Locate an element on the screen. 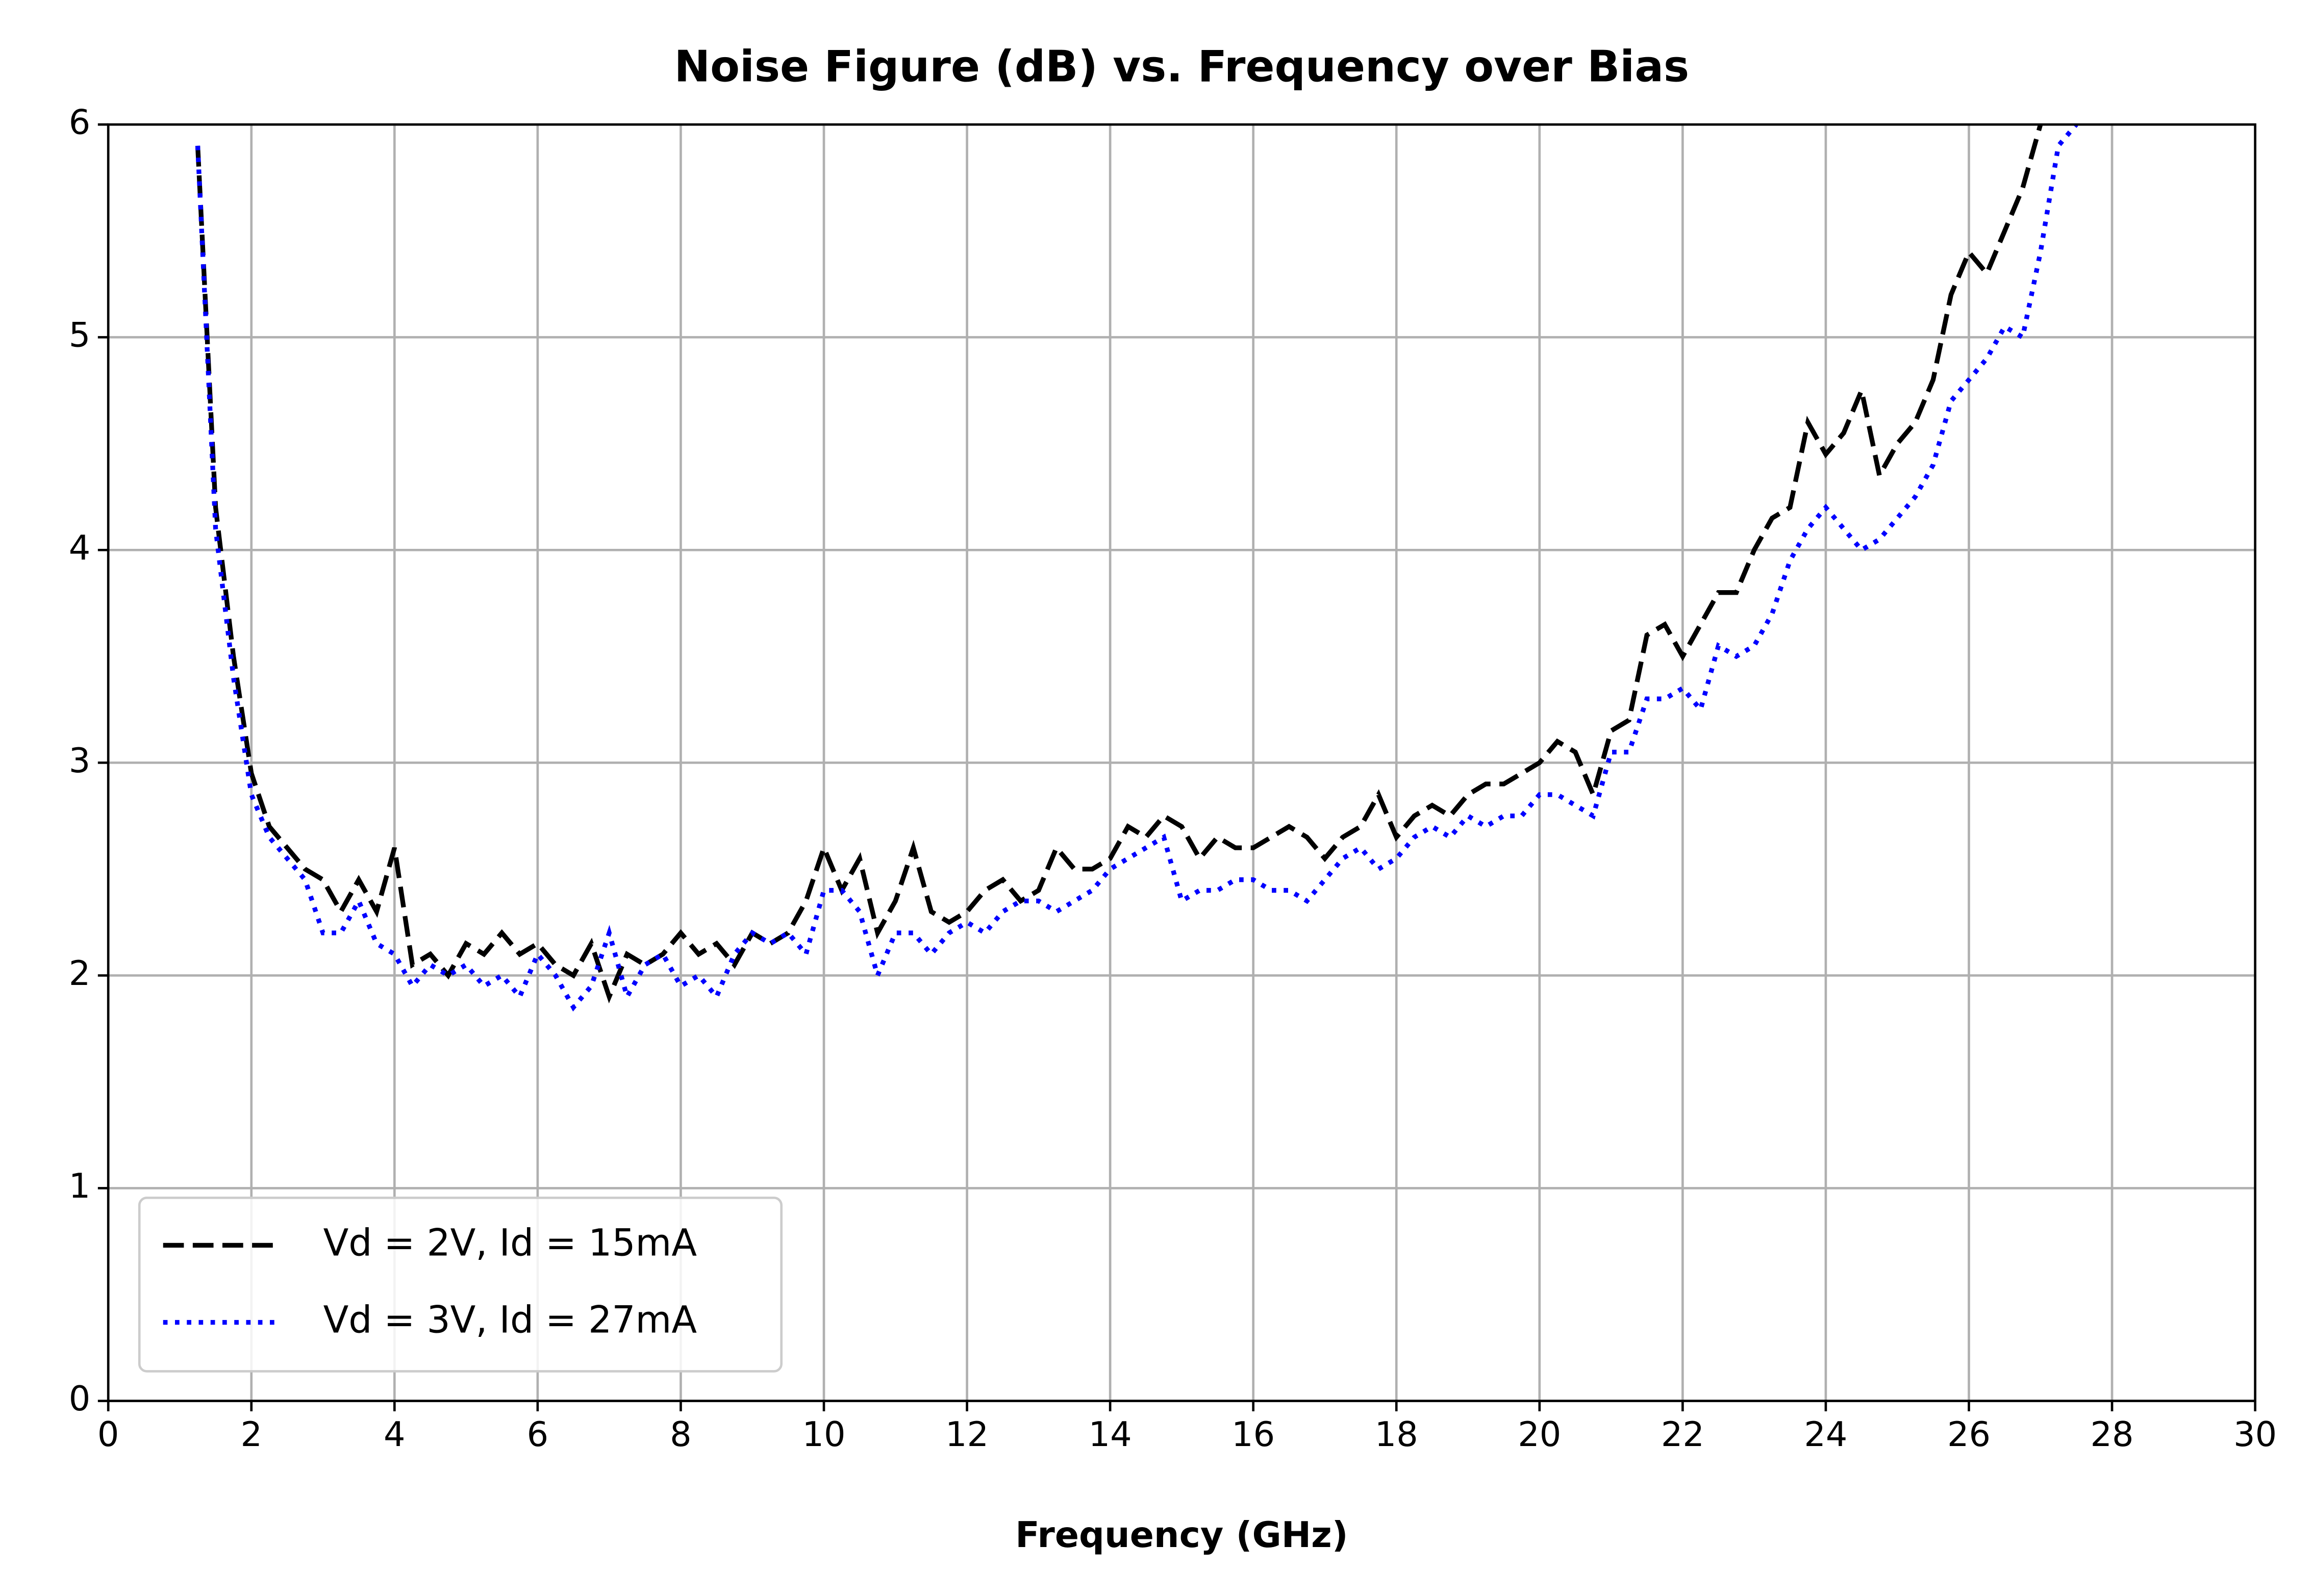 The width and height of the screenshot is (2313, 1596). x-tick-label: 8 is located at coordinates (681, 1434).